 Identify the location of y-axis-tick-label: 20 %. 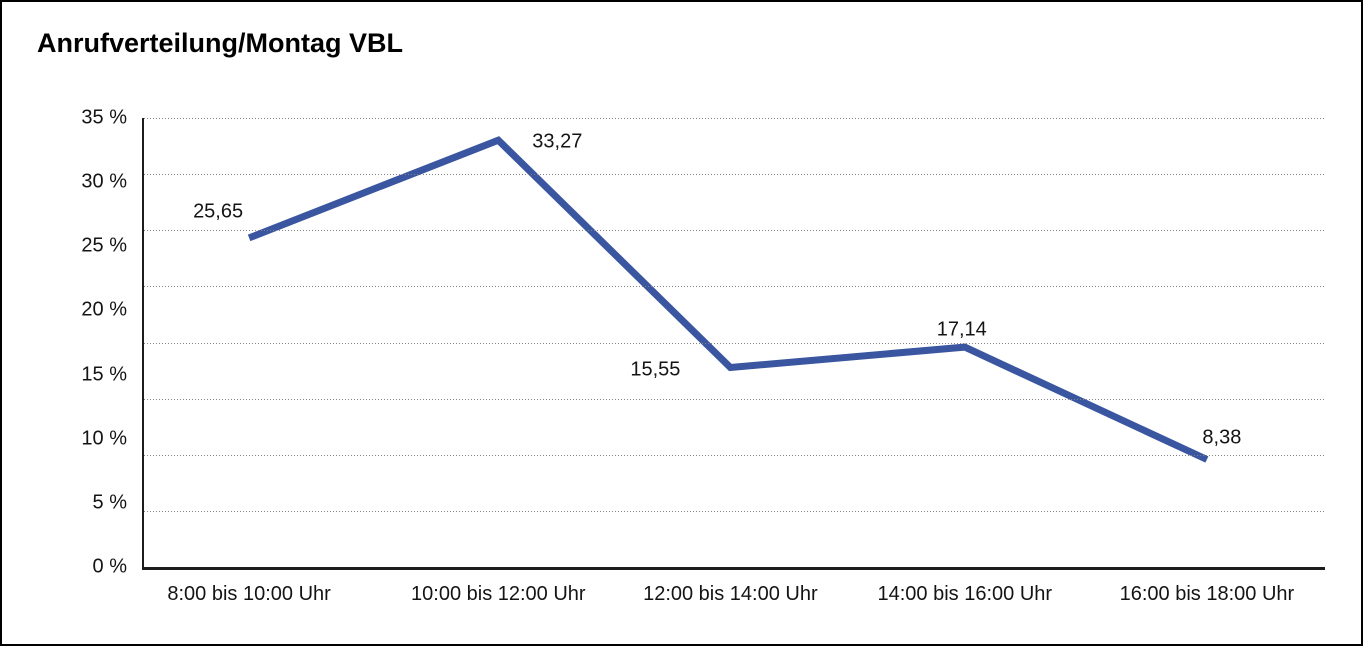
(104, 309).